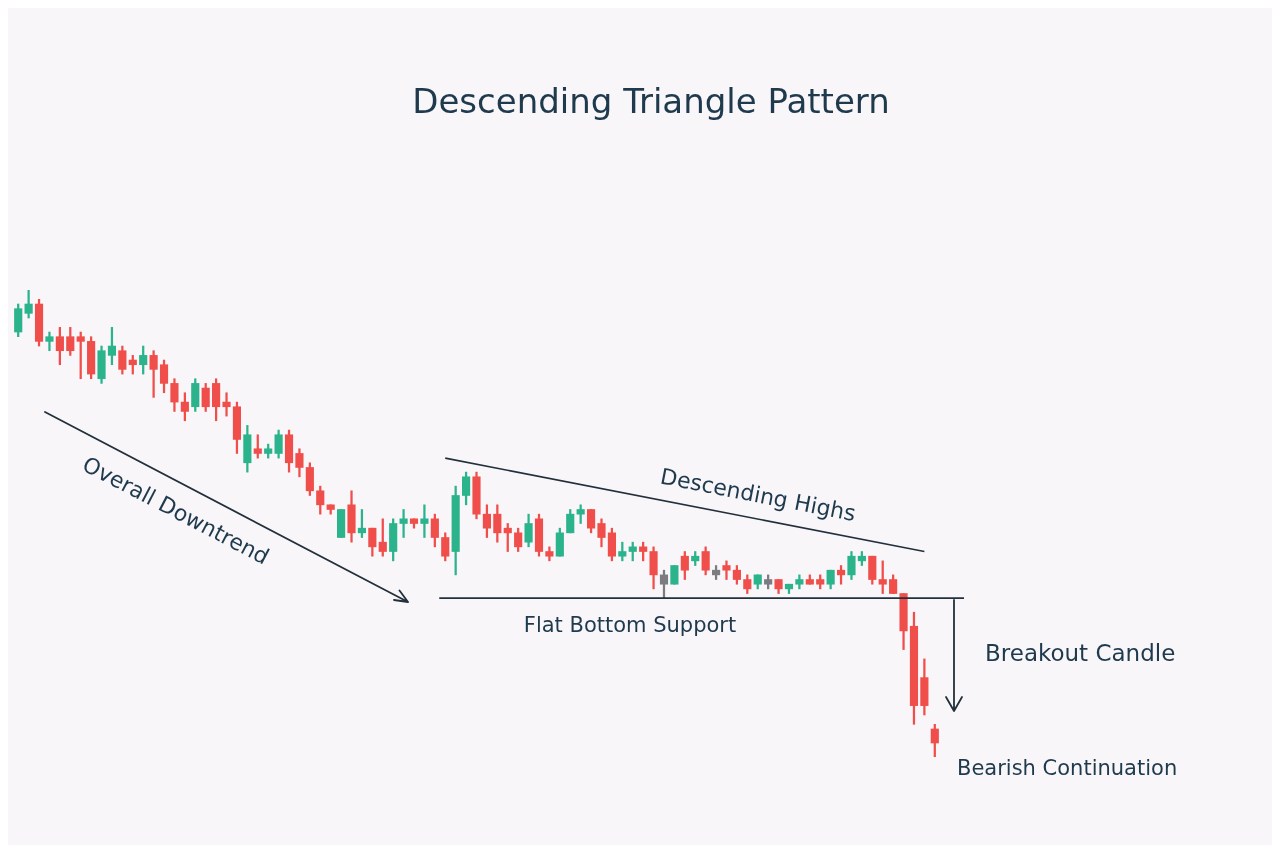  What do you see at coordinates (630, 624) in the screenshot?
I see `ref-line-label: Flat Bottom Support` at bounding box center [630, 624].